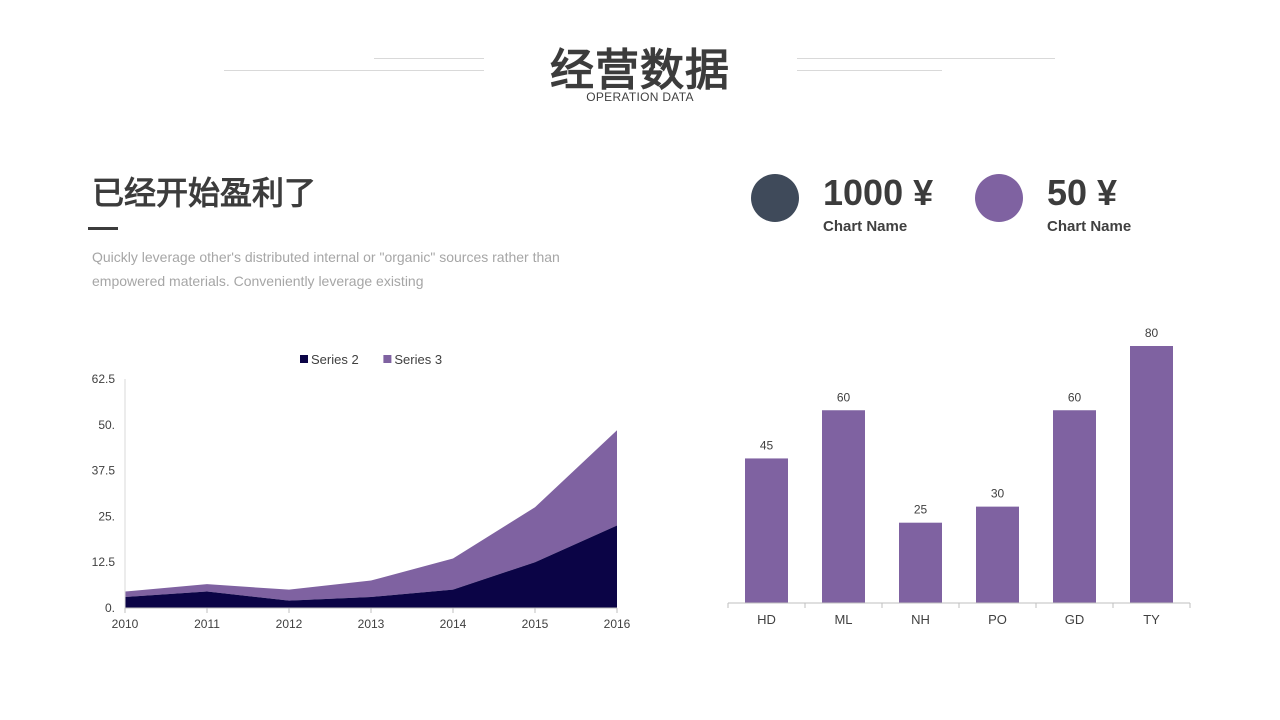 The height and width of the screenshot is (720, 1280). What do you see at coordinates (1074, 506) in the screenshot?
I see `bar-gd` at bounding box center [1074, 506].